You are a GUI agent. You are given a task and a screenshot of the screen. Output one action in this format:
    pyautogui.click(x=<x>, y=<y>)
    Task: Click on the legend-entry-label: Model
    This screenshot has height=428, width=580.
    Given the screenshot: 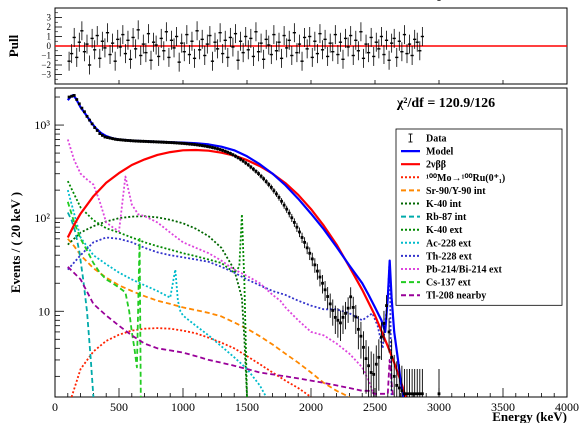 What is the action you would take?
    pyautogui.click(x=439, y=152)
    